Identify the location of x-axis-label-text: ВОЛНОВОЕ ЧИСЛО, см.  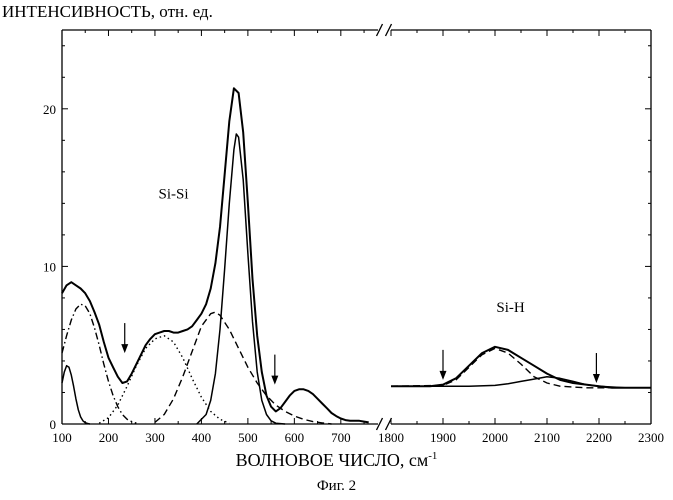
(332, 460).